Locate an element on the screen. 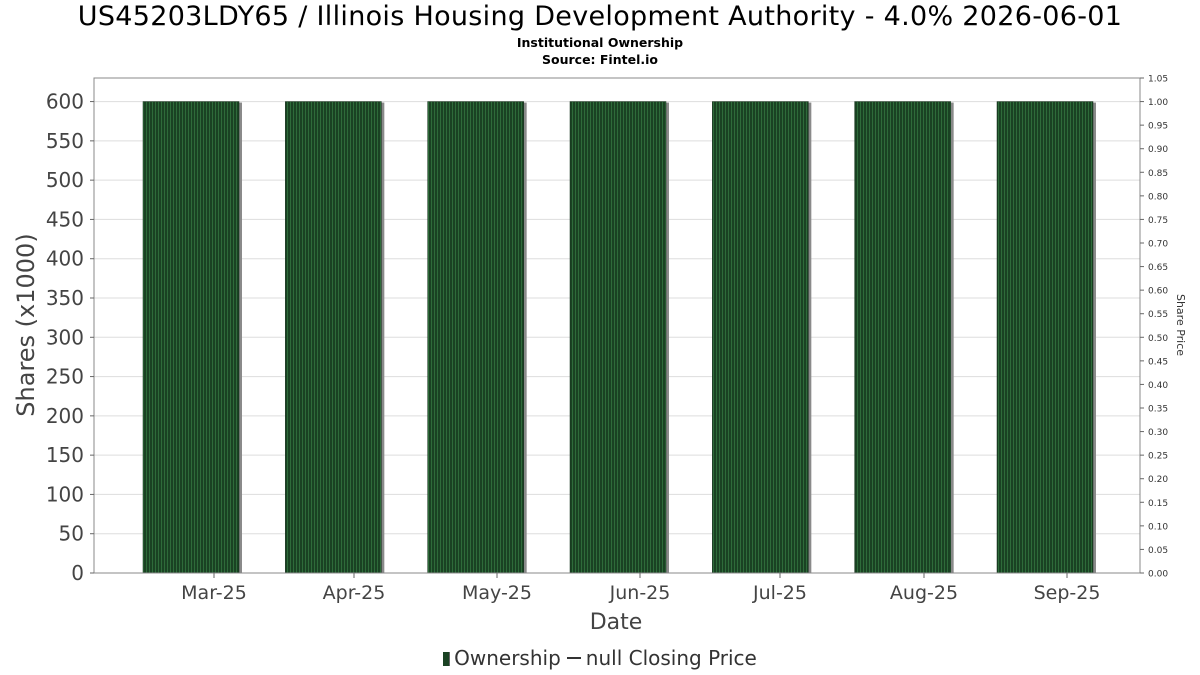  y-tick-label: 550 is located at coordinates (65, 141).